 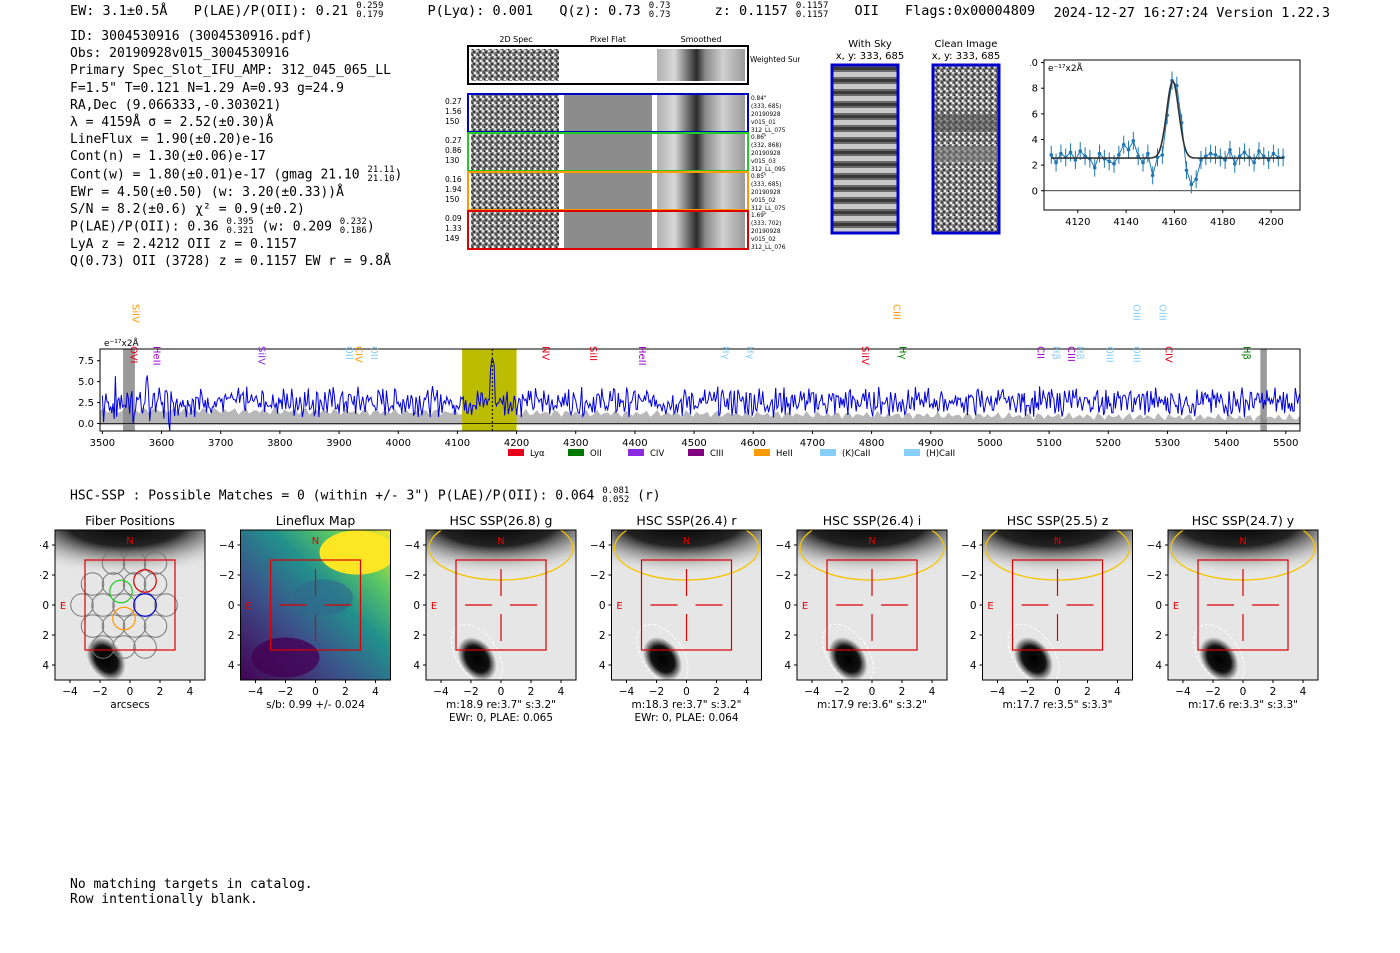 What do you see at coordinates (453, 140) in the screenshot?
I see `spec2d-row-stat: 0.27` at bounding box center [453, 140].